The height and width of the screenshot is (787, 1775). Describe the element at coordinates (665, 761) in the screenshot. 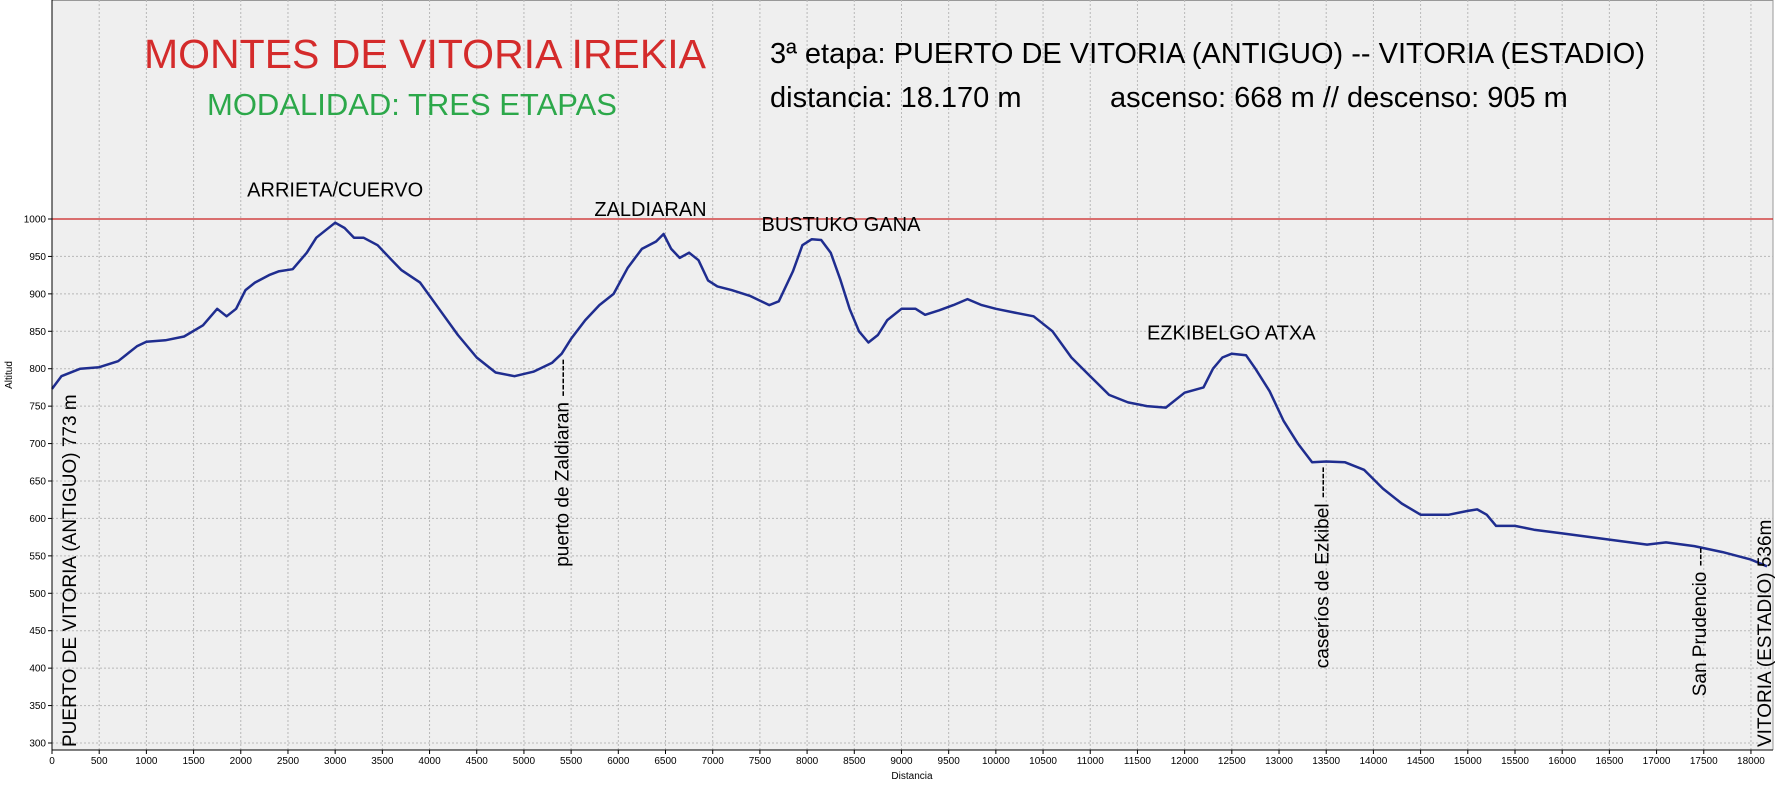

I see `x-tick-label: 6500` at that location.